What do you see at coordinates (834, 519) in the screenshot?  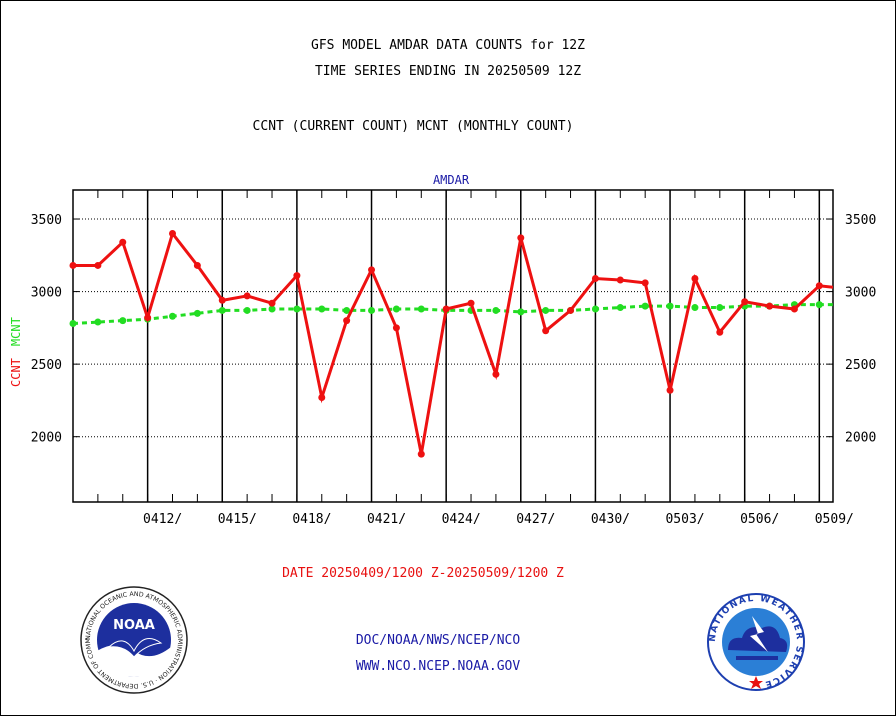 I see `x-tick-label: 0509/` at bounding box center [834, 519].